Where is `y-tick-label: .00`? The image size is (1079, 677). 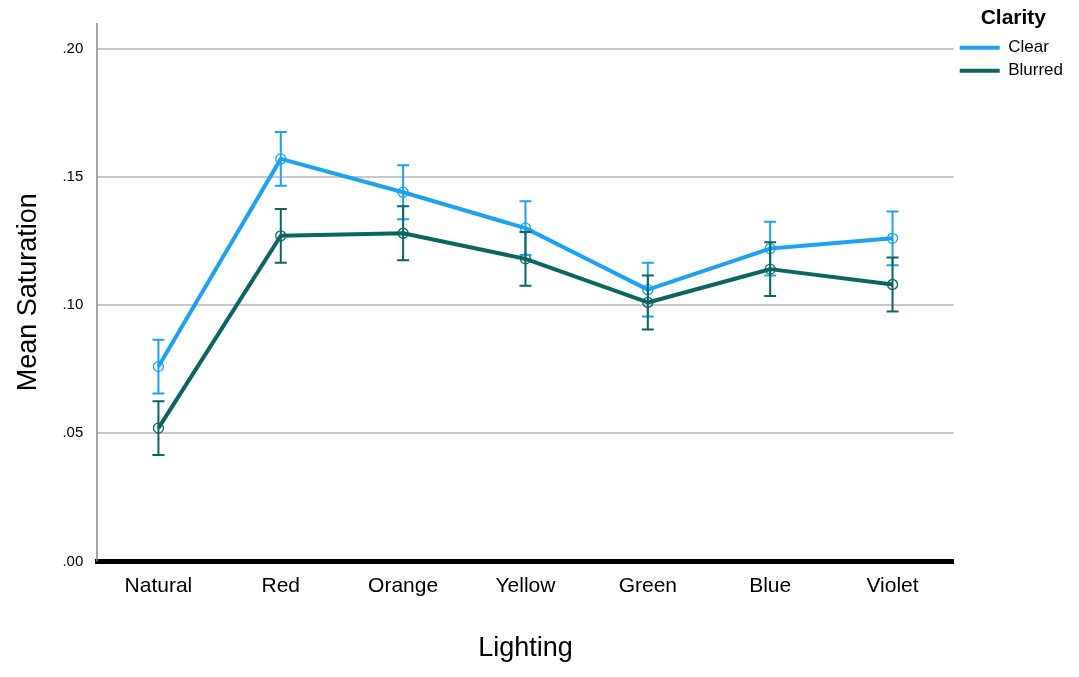
y-tick-label: .00 is located at coordinates (73, 560).